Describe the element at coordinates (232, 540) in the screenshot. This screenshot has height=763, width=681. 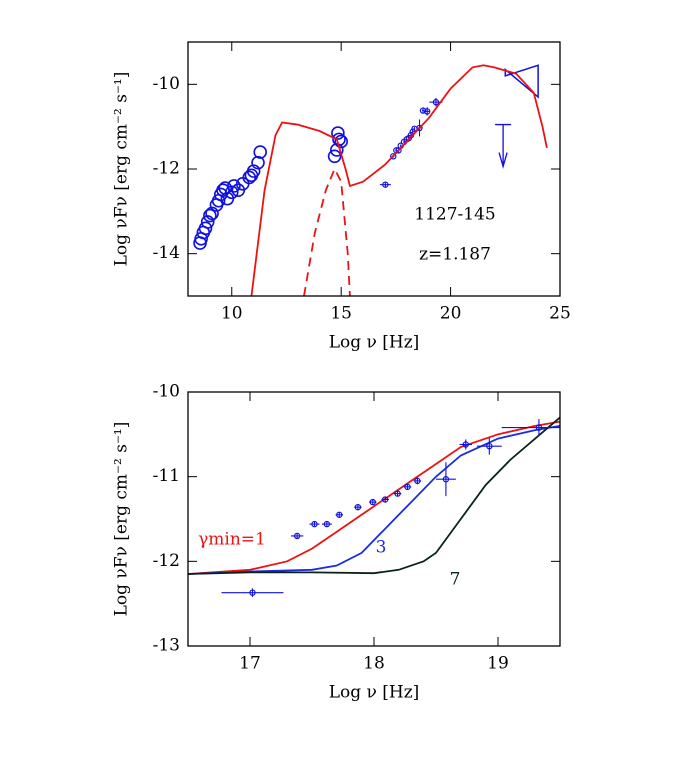
I see `curve-label: γmin=1` at that location.